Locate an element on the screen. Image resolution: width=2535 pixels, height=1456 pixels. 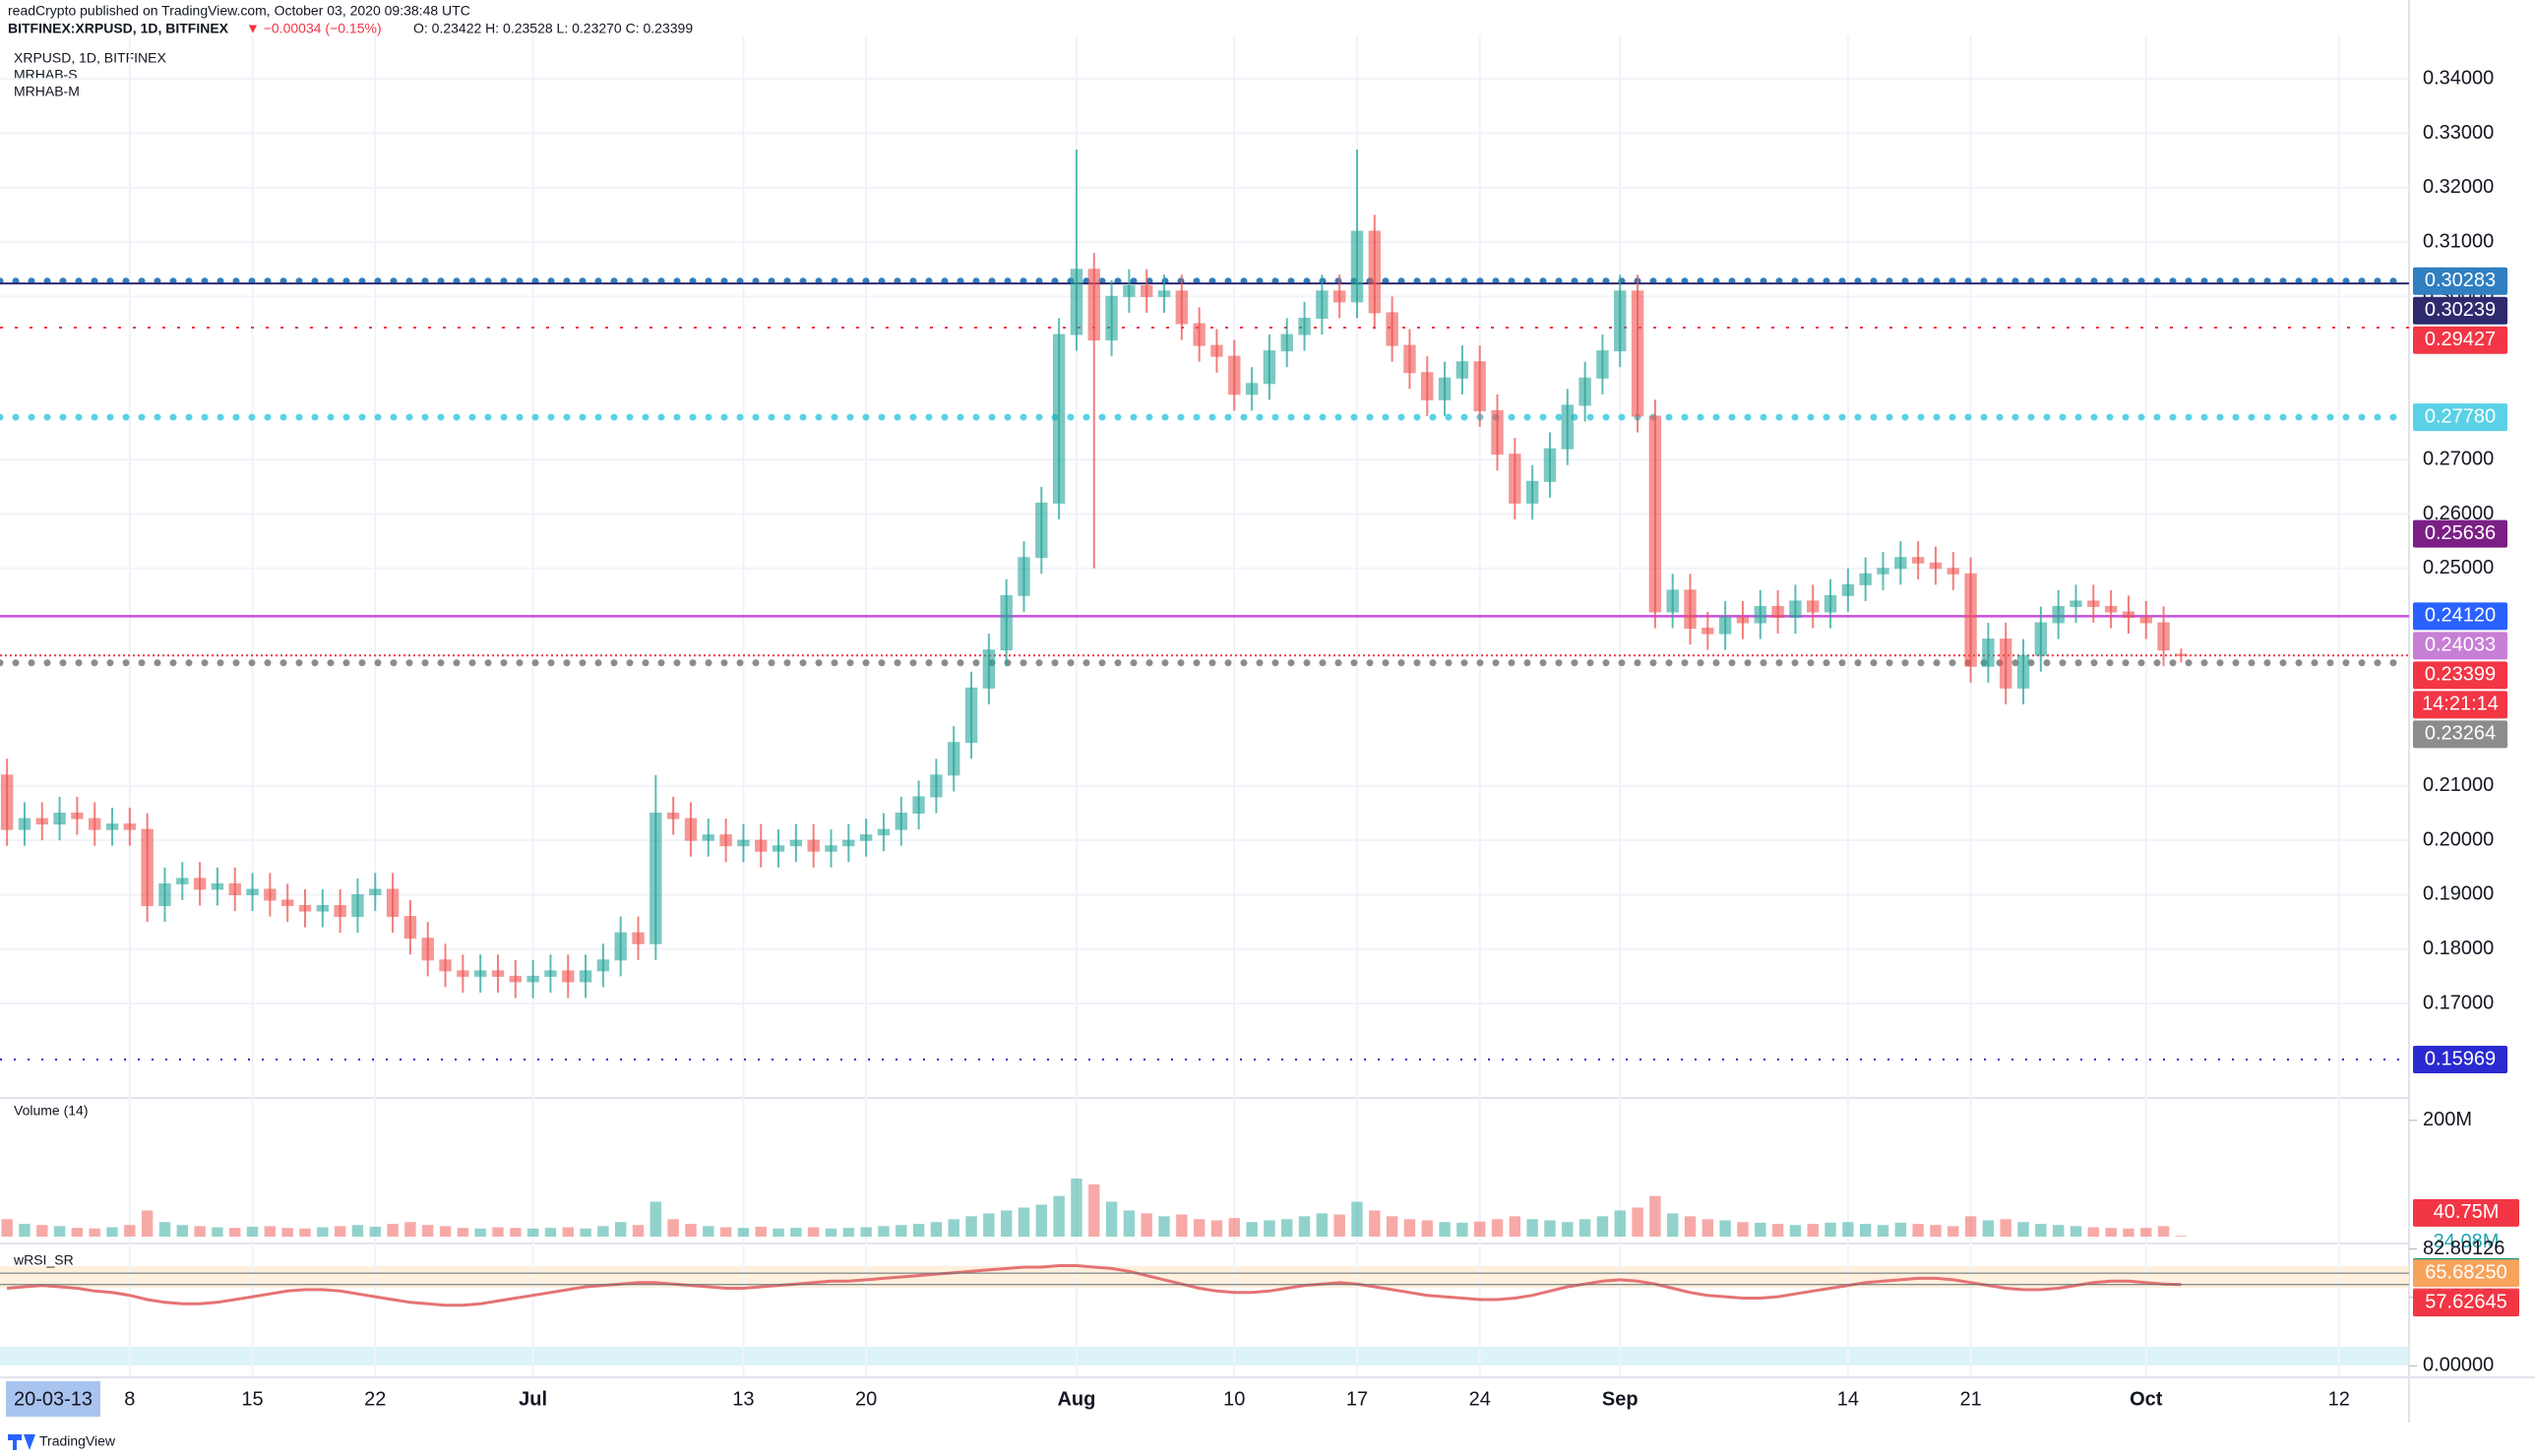
x-tick-label: 13 is located at coordinates (743, 1399).